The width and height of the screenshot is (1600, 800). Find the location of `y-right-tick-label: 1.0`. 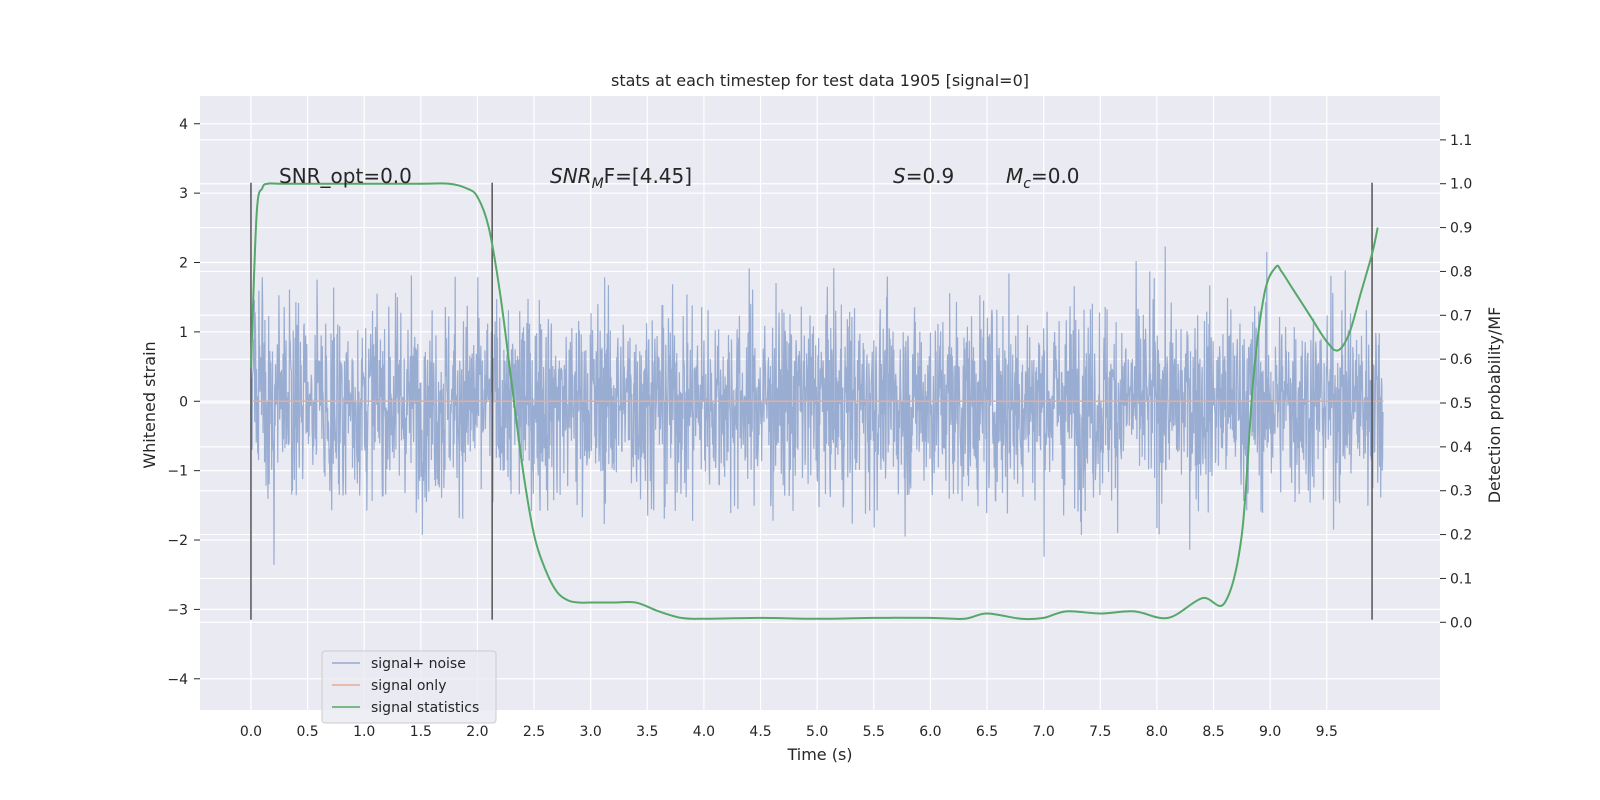

y-right-tick-label: 1.0 is located at coordinates (1461, 185).